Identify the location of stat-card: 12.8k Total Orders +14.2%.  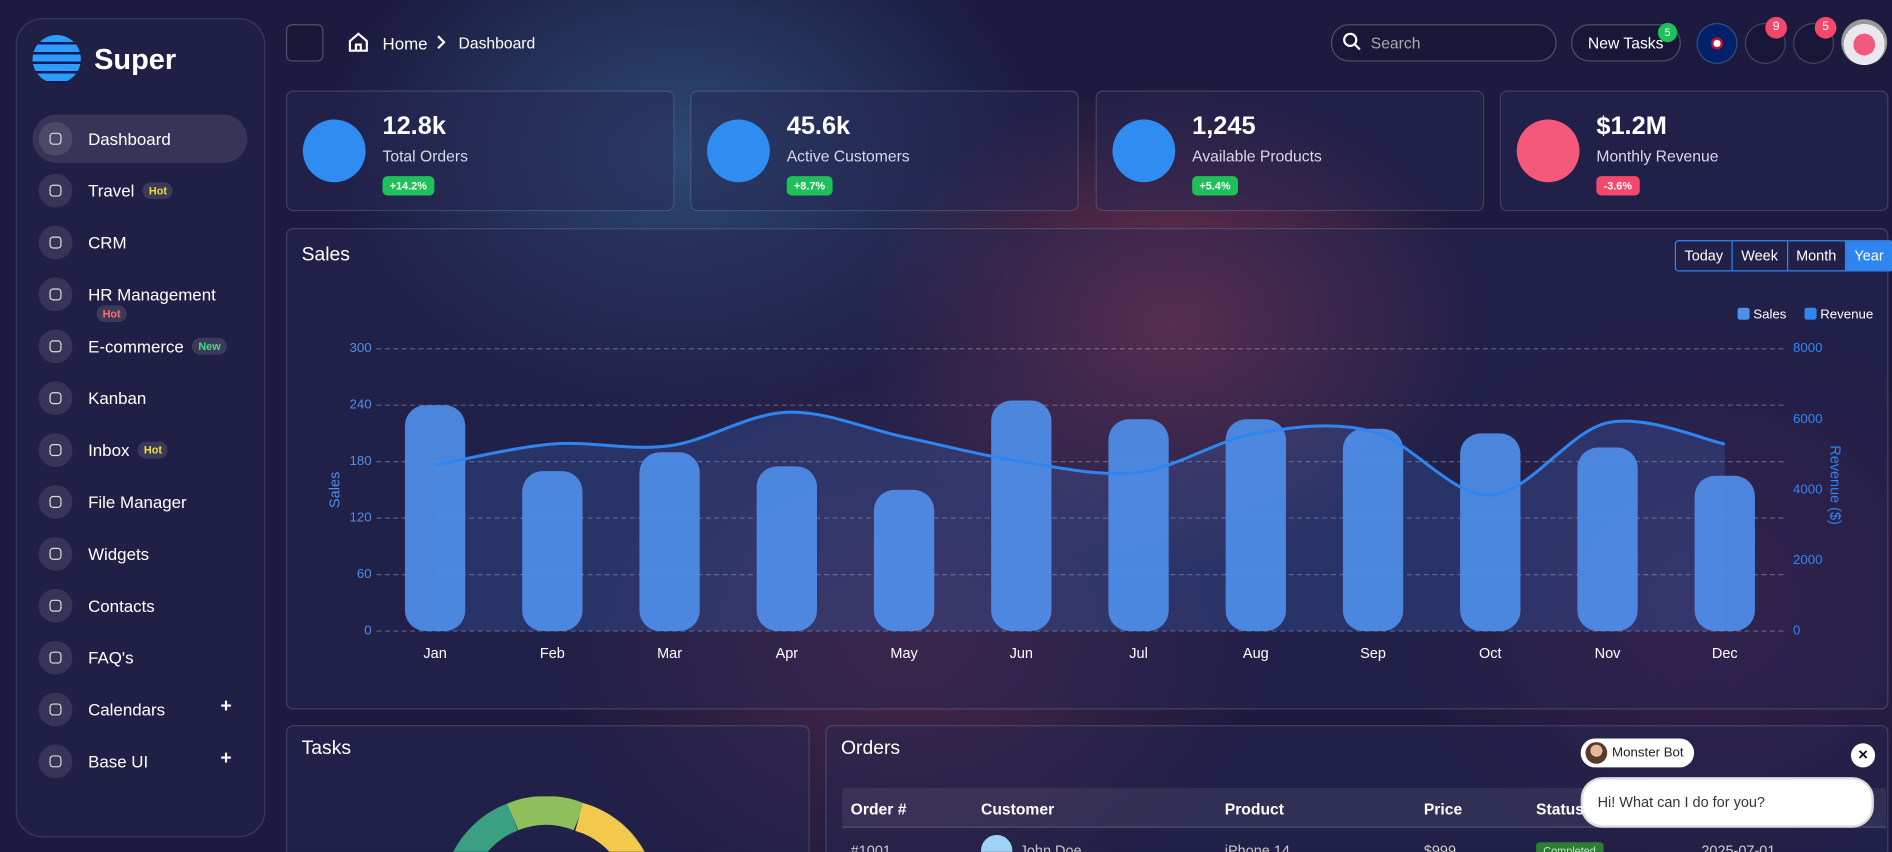
(480, 151).